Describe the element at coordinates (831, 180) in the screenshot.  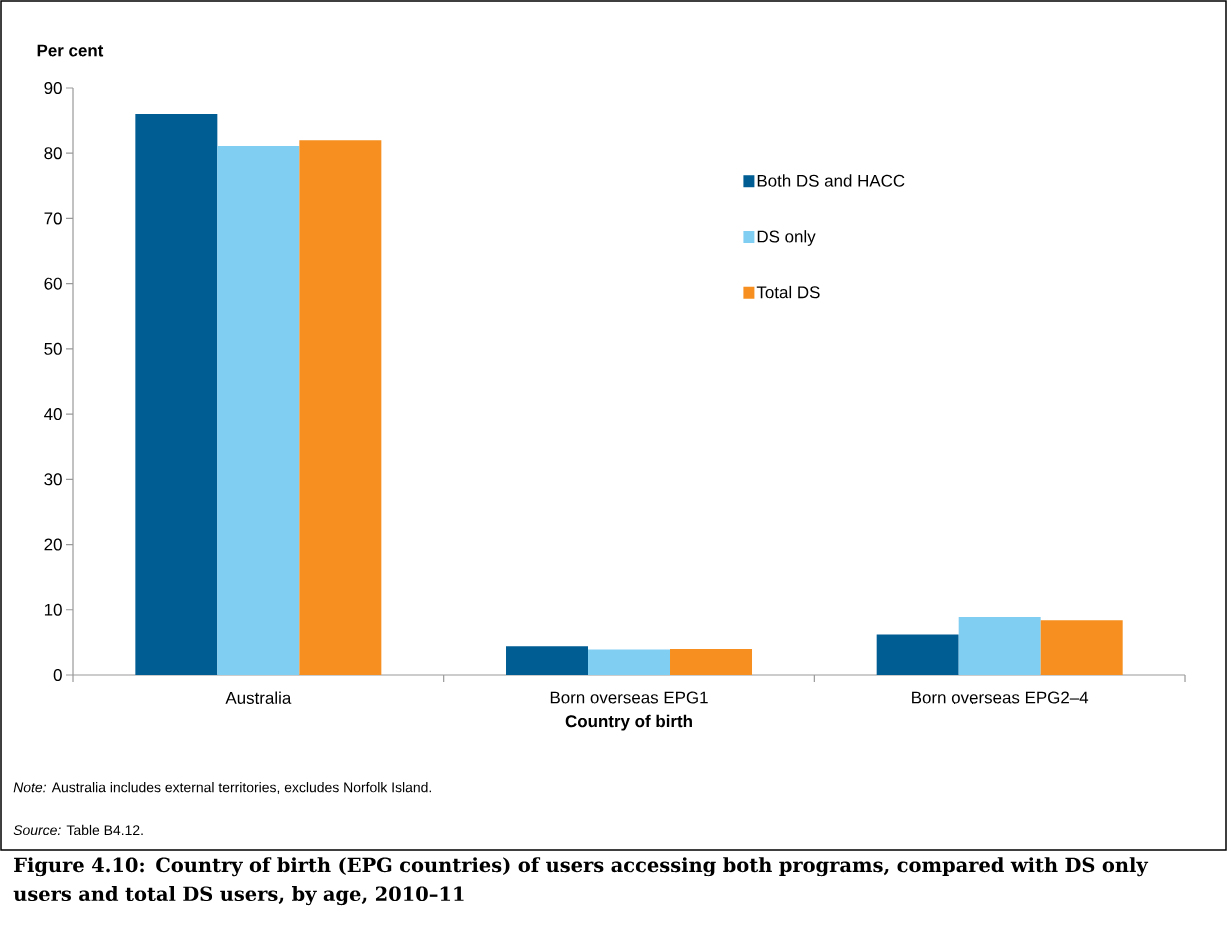
I see `legend-label: Both DS and HACC` at that location.